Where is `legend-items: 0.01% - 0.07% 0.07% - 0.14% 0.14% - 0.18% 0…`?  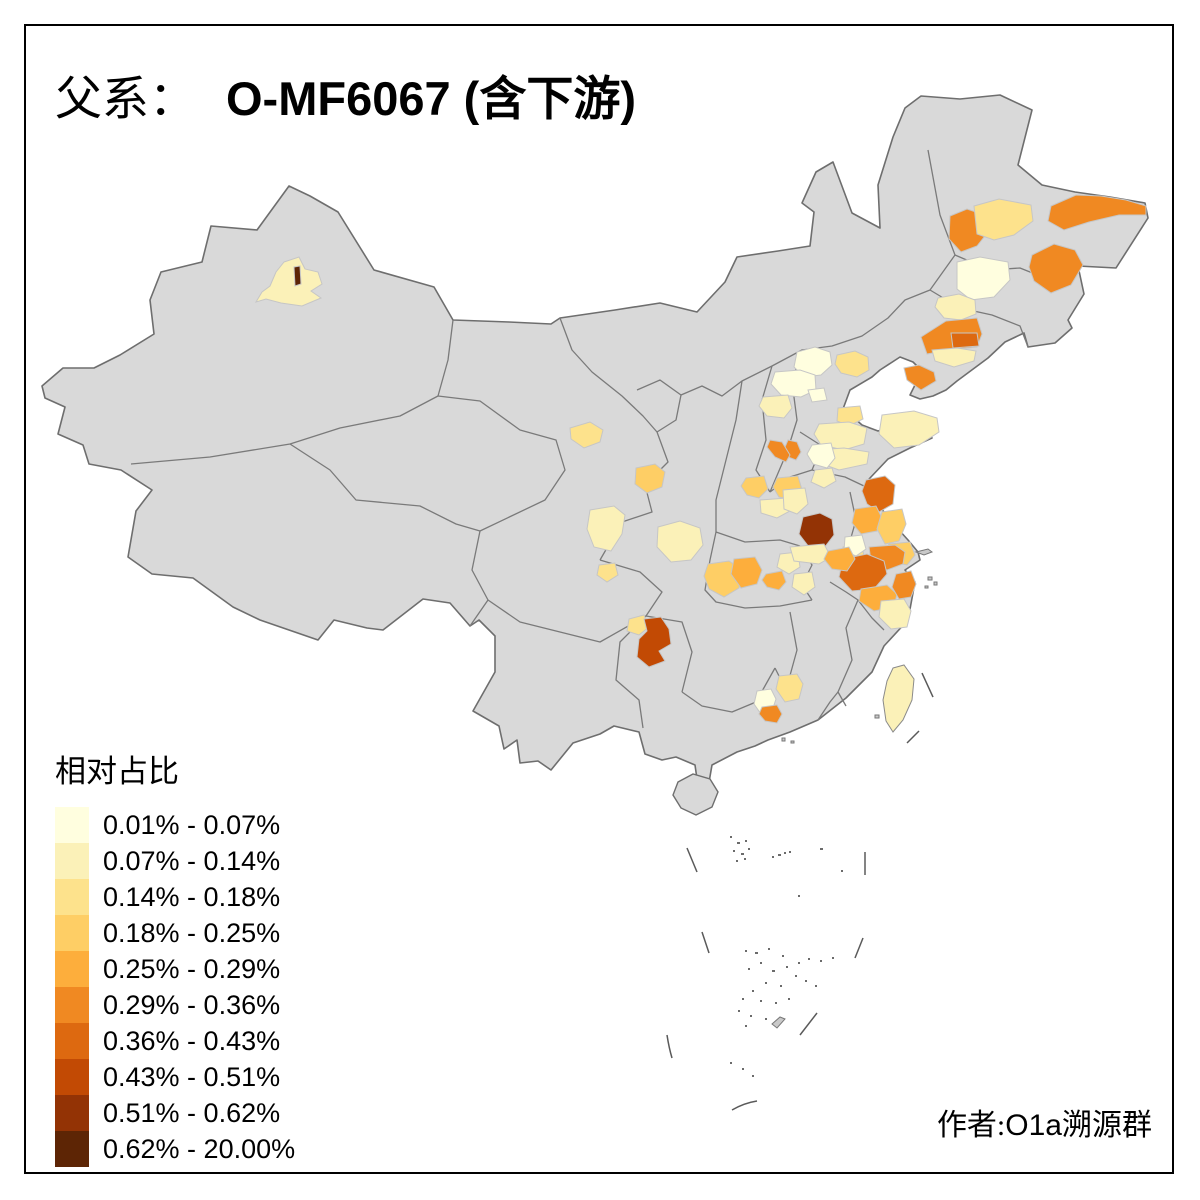 legend-items: 0.01% - 0.07% 0.07% - 0.14% 0.14% - 0.18% 0… is located at coordinates (175, 987).